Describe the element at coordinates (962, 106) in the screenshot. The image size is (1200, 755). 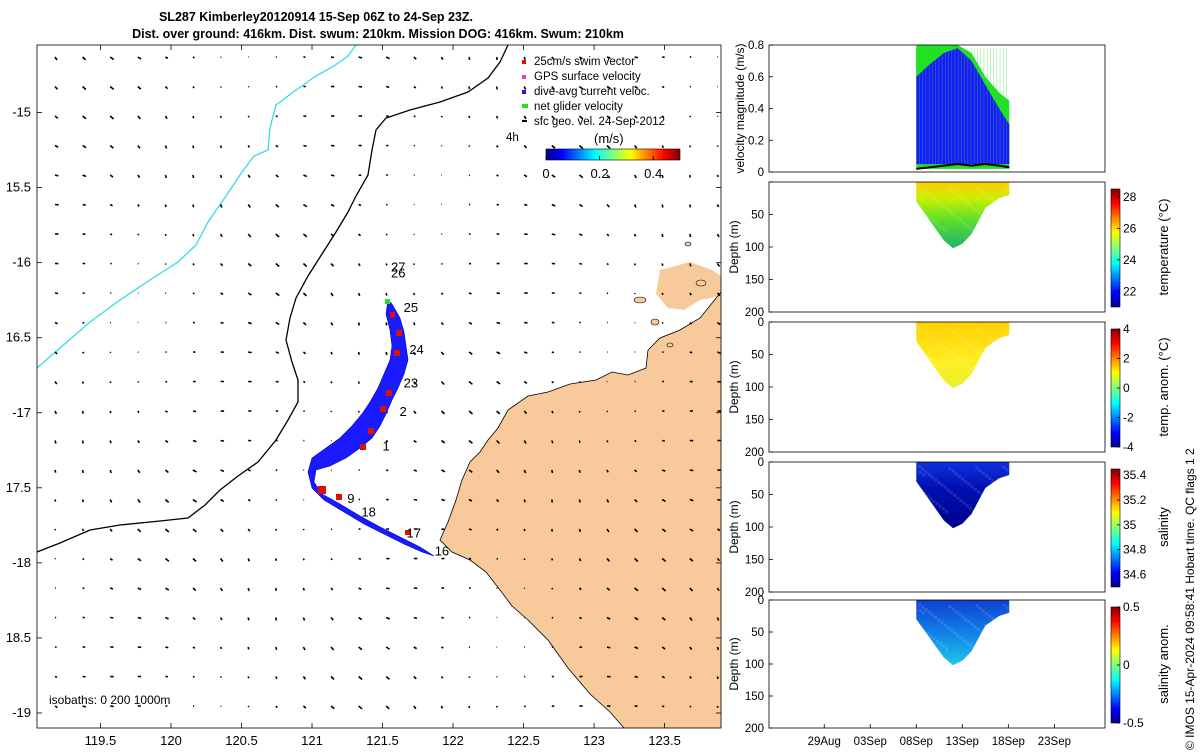
I see `dive-current-band` at that location.